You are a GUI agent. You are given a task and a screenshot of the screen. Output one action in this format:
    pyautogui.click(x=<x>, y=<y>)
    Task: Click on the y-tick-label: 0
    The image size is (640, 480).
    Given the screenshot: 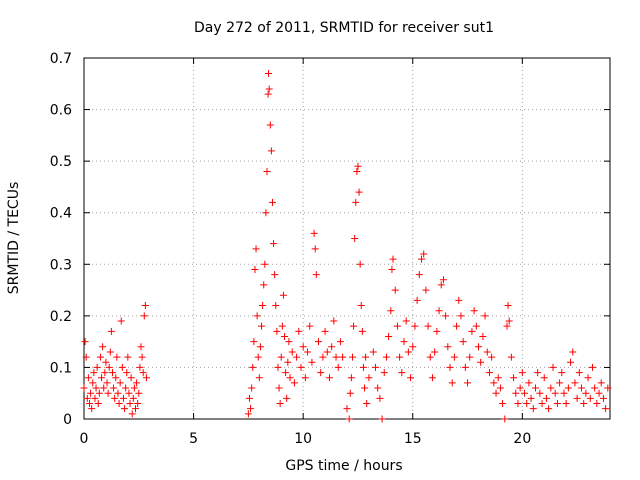 What is the action you would take?
    pyautogui.click(x=67, y=420)
    